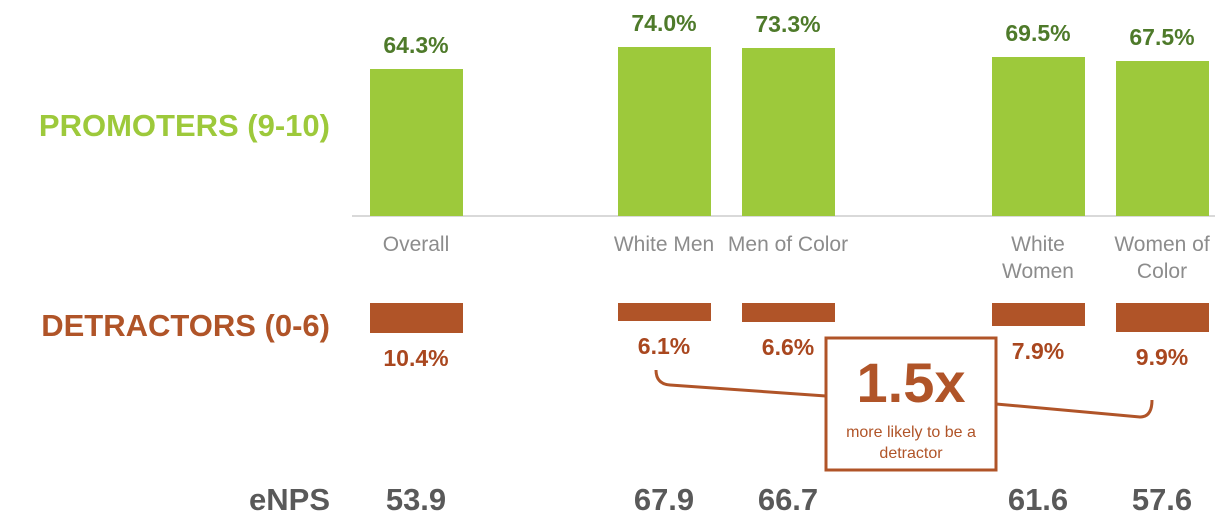 The height and width of the screenshot is (518, 1226). What do you see at coordinates (185, 325) in the screenshot?
I see `detractors-label: DETRACTORS (0-6)` at bounding box center [185, 325].